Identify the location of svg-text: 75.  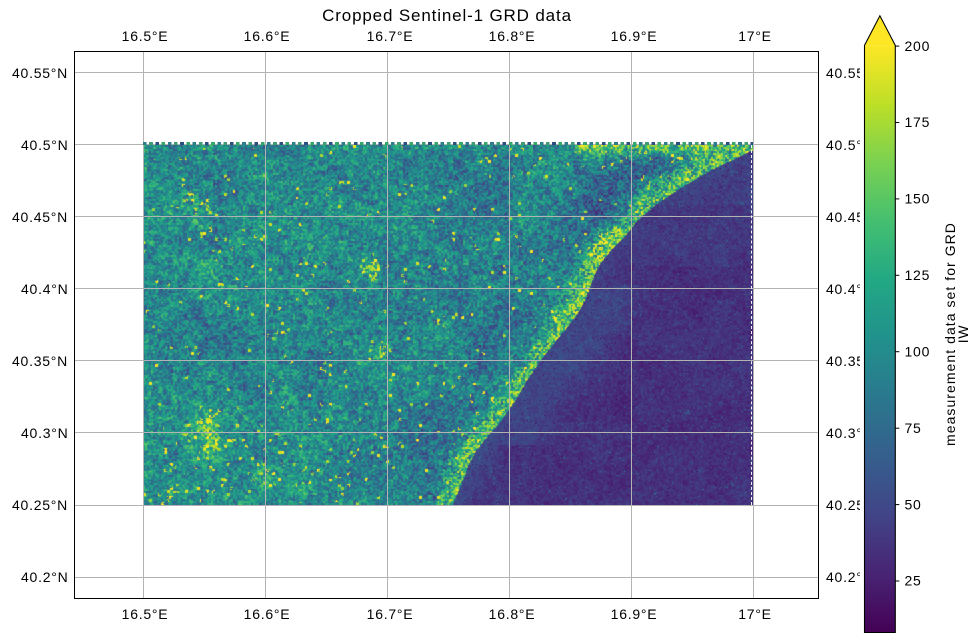
(913, 428).